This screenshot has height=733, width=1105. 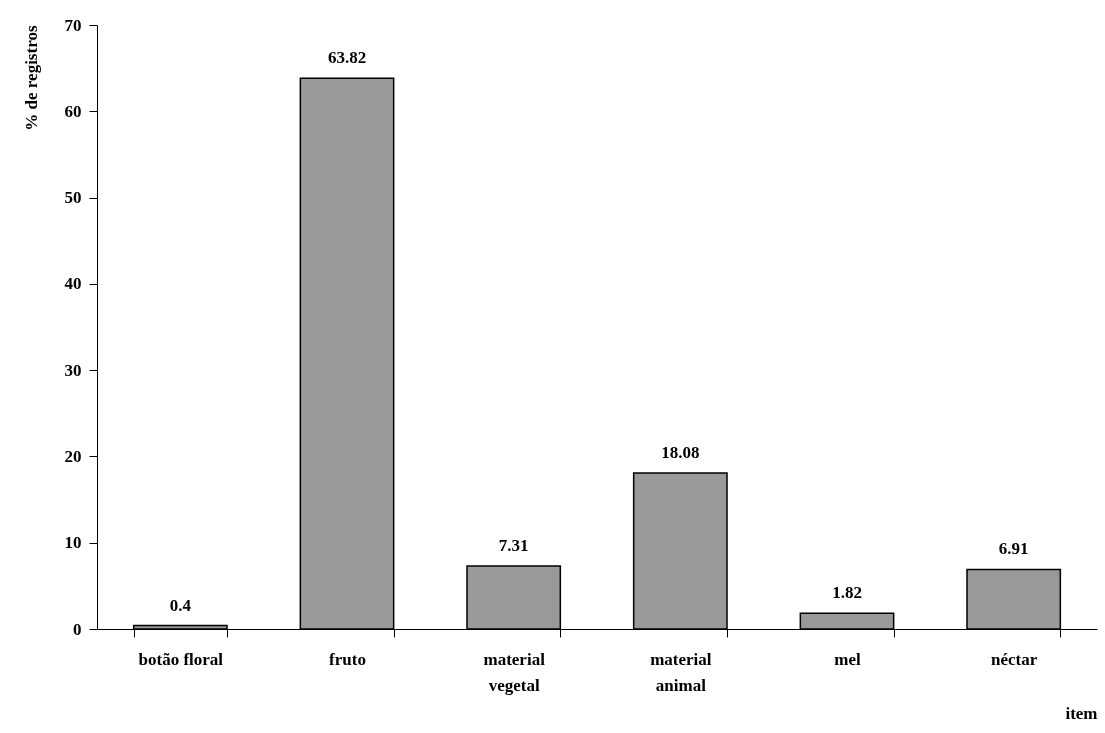 I want to click on data-label: 0.4, so click(x=180, y=605).